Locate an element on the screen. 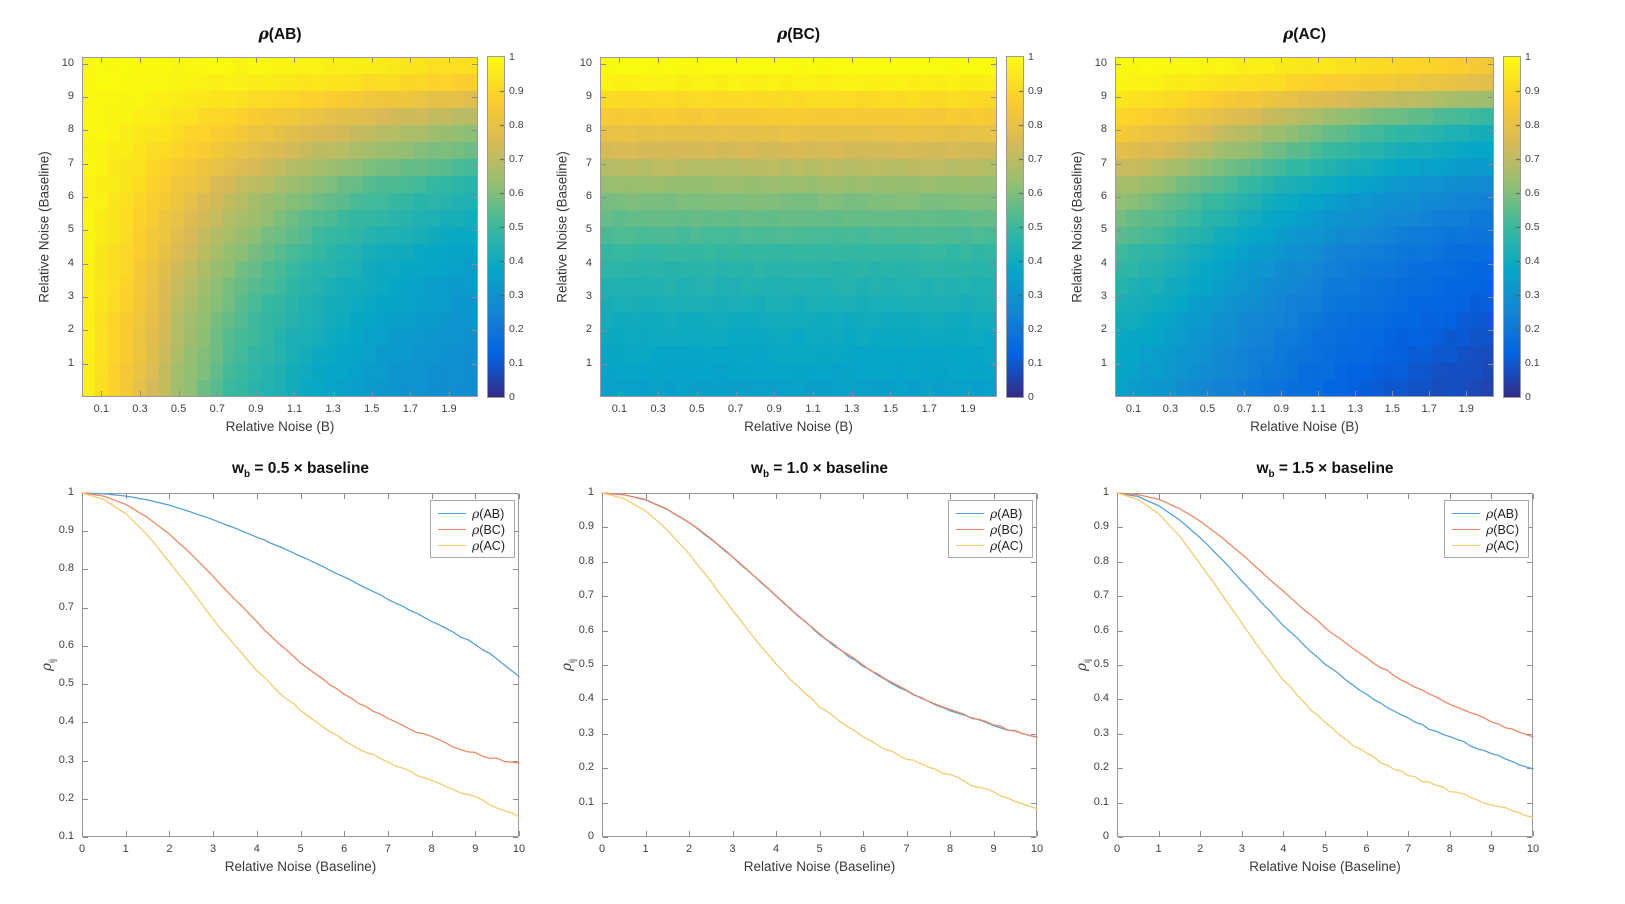 The image size is (1625, 904). colorbar-tick-label: 0.8 is located at coordinates (1035, 125).